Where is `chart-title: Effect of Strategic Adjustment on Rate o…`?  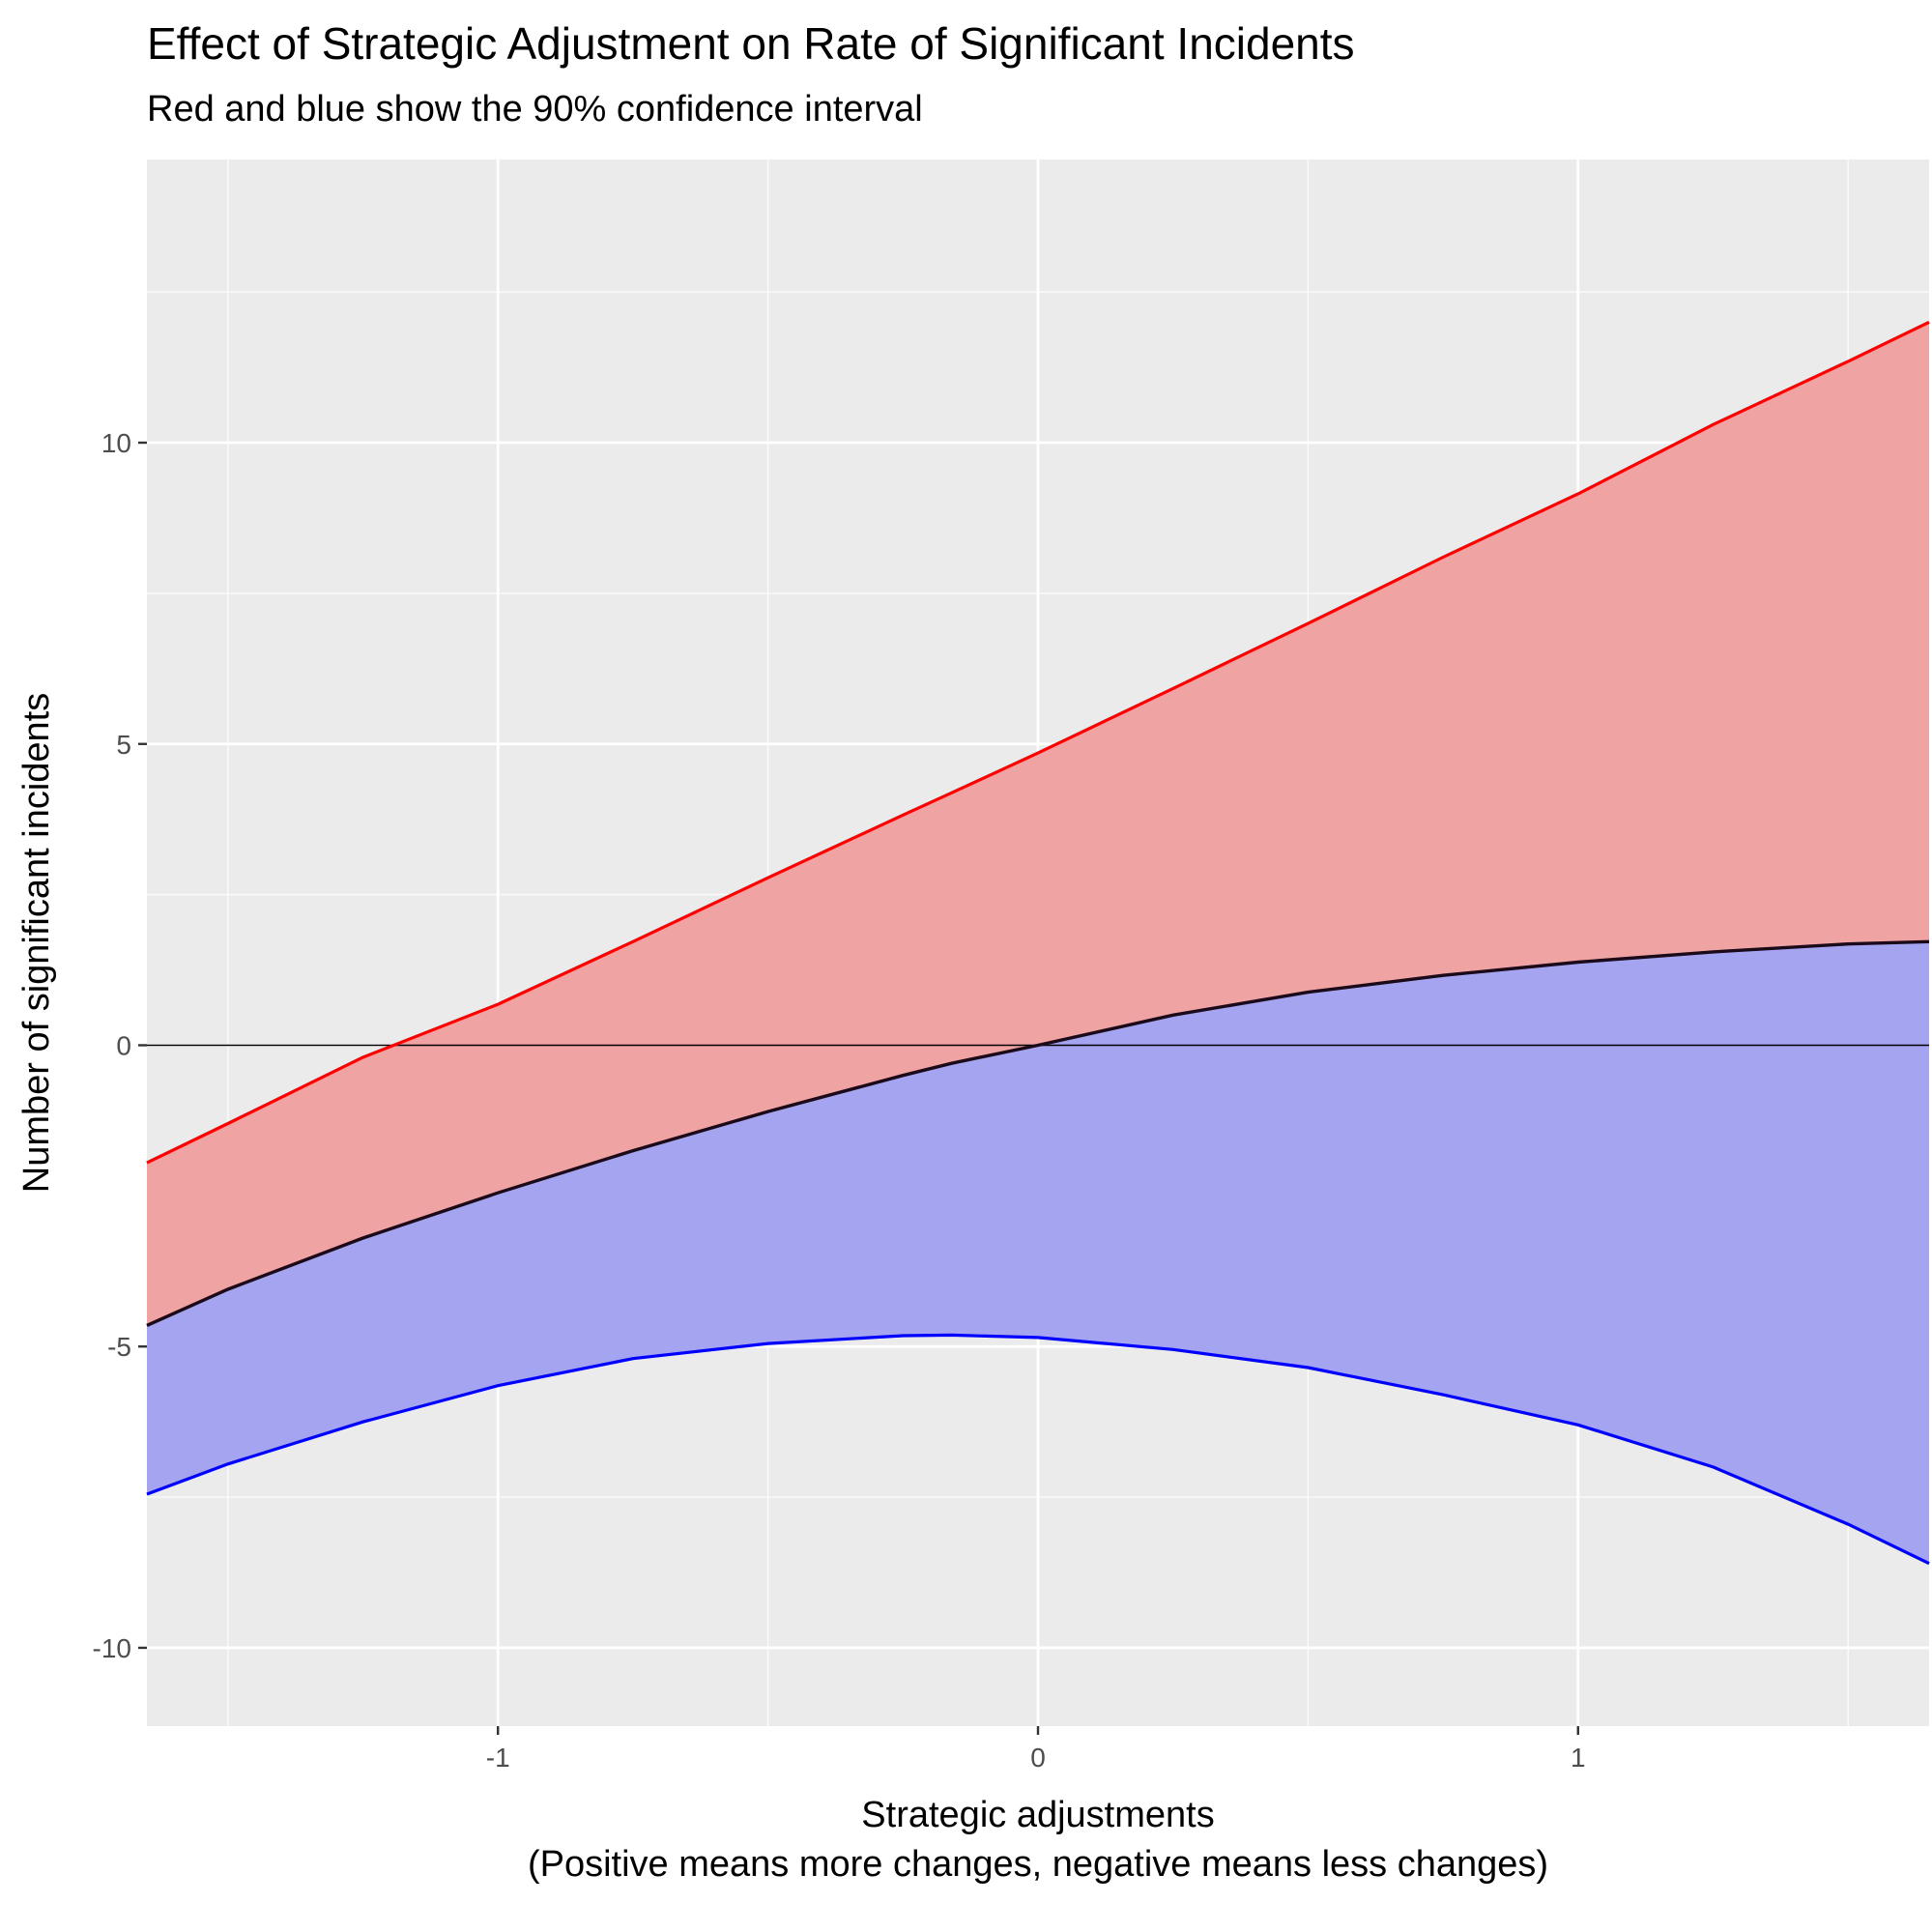
chart-title: Effect of Strategic Adjustment on Rate o… is located at coordinates (751, 43).